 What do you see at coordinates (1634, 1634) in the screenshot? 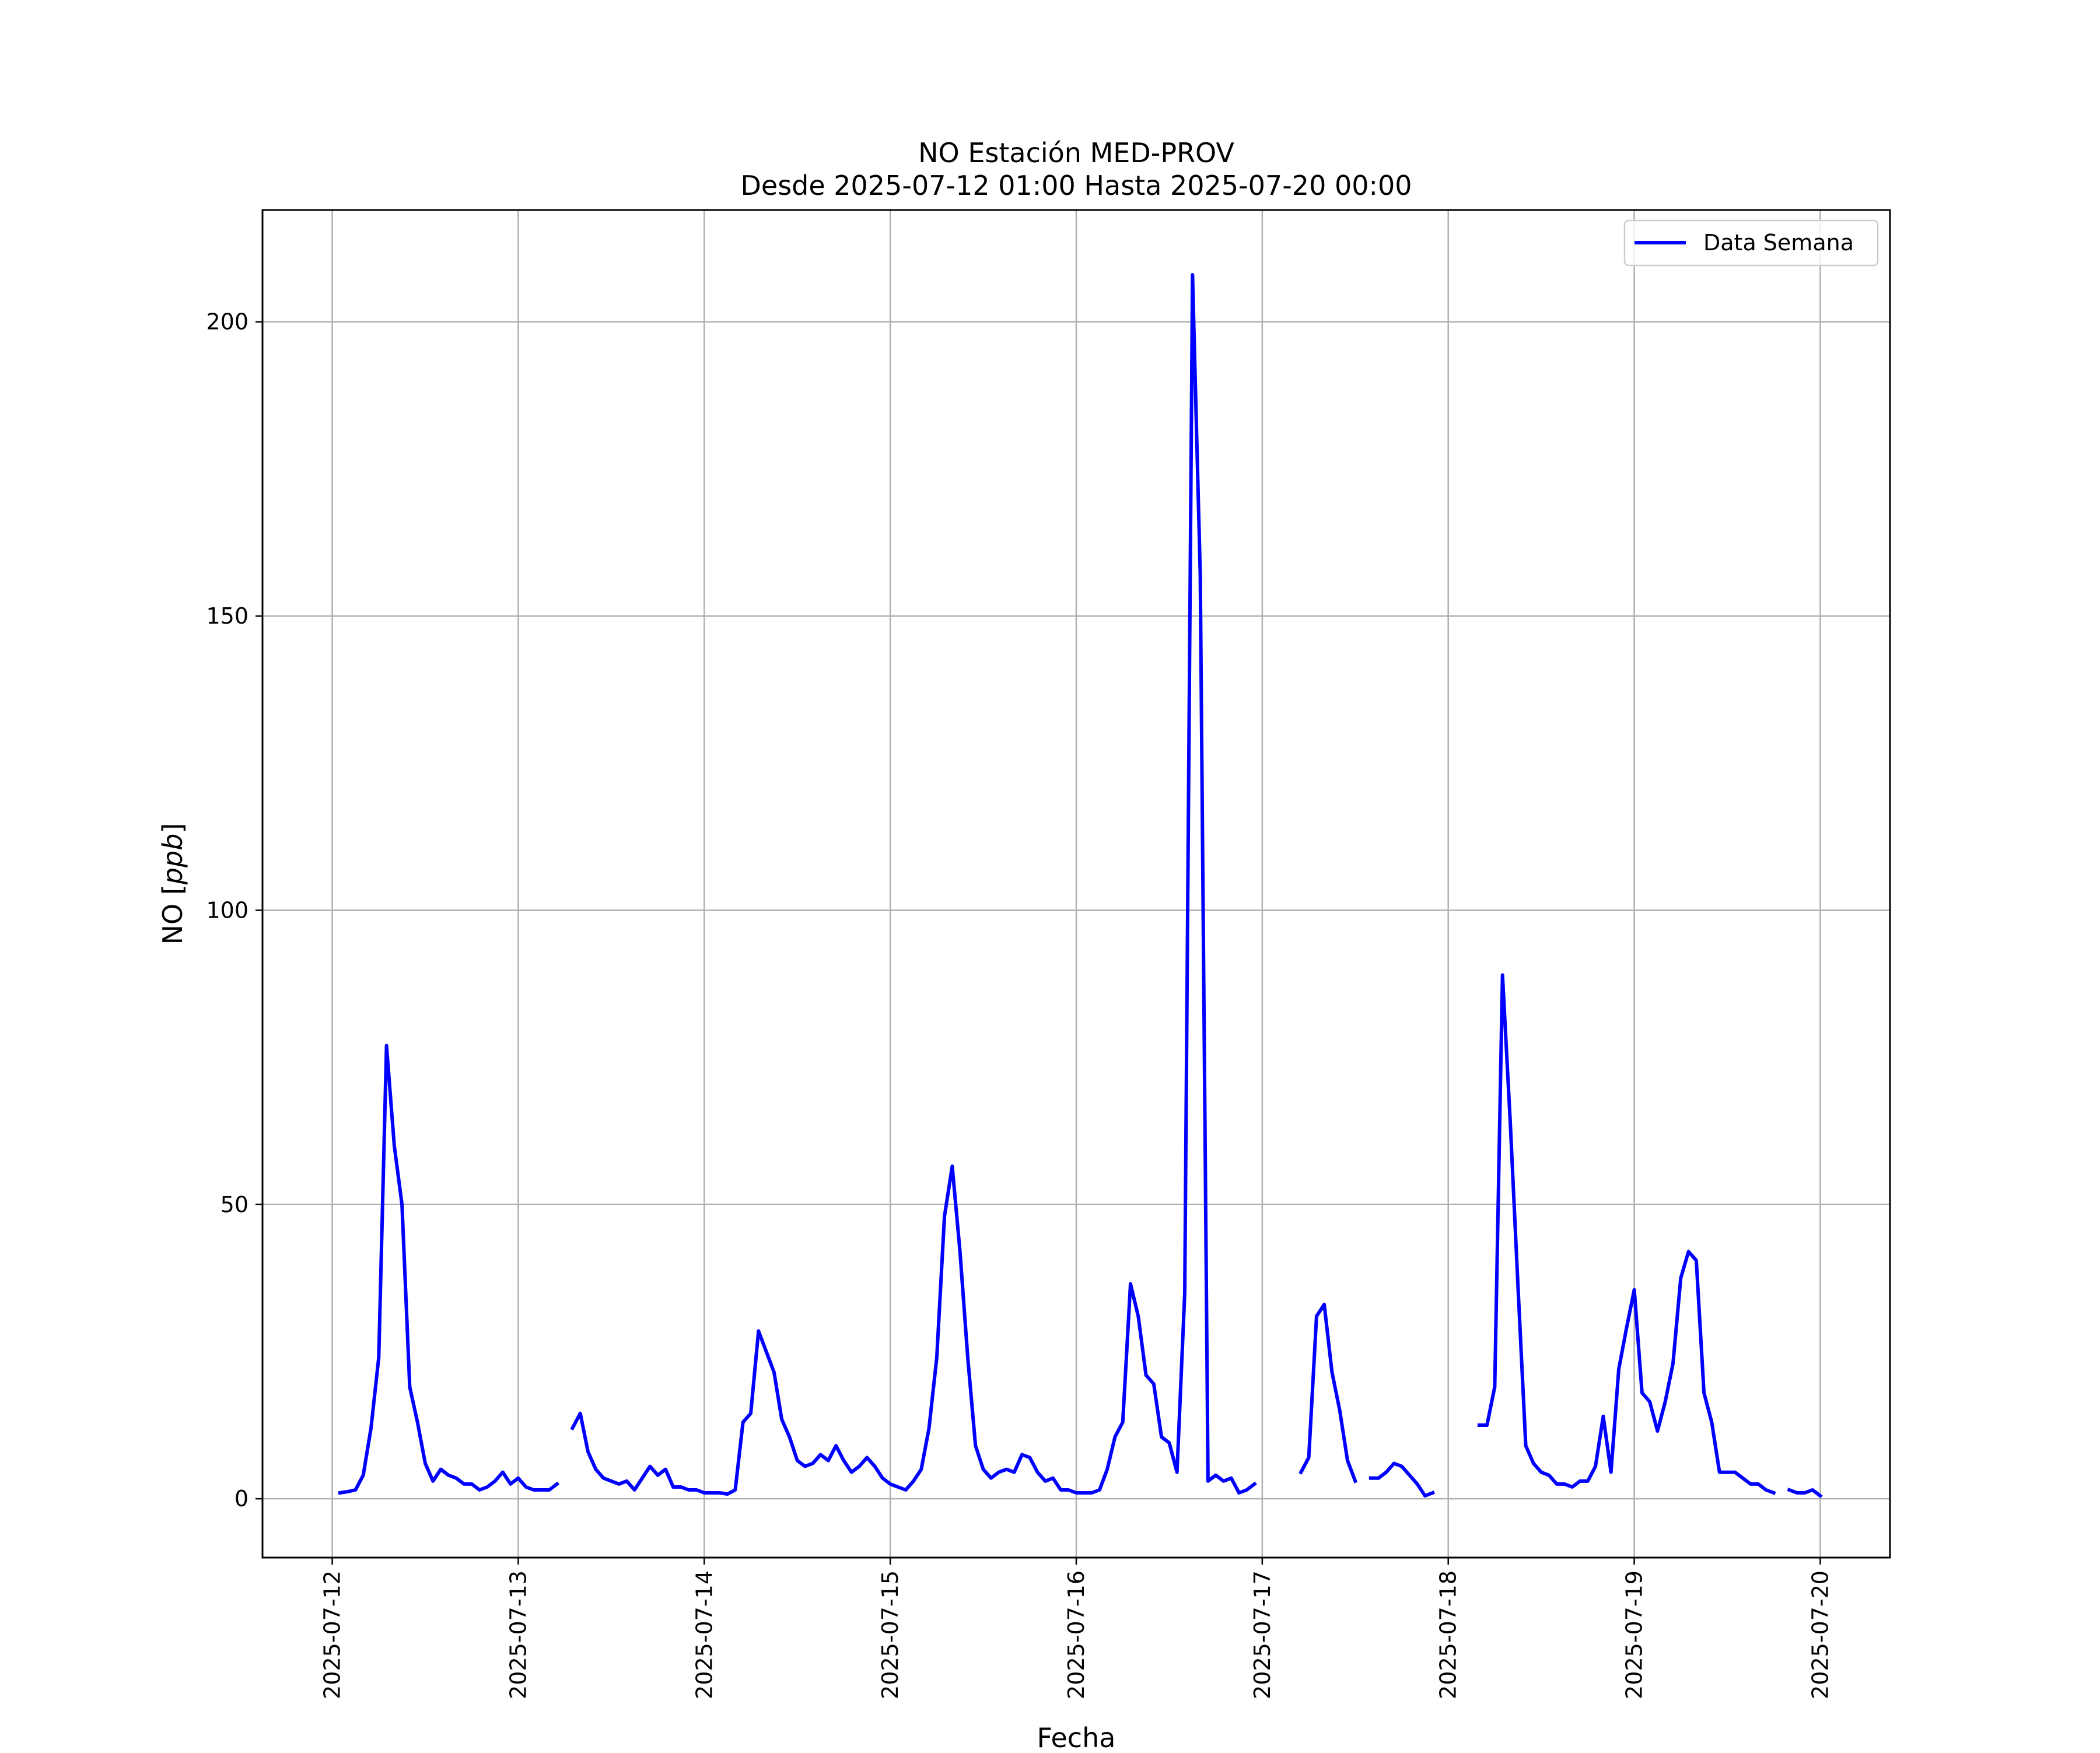
I see `x-tick-label: 2025-07-19` at bounding box center [1634, 1634].